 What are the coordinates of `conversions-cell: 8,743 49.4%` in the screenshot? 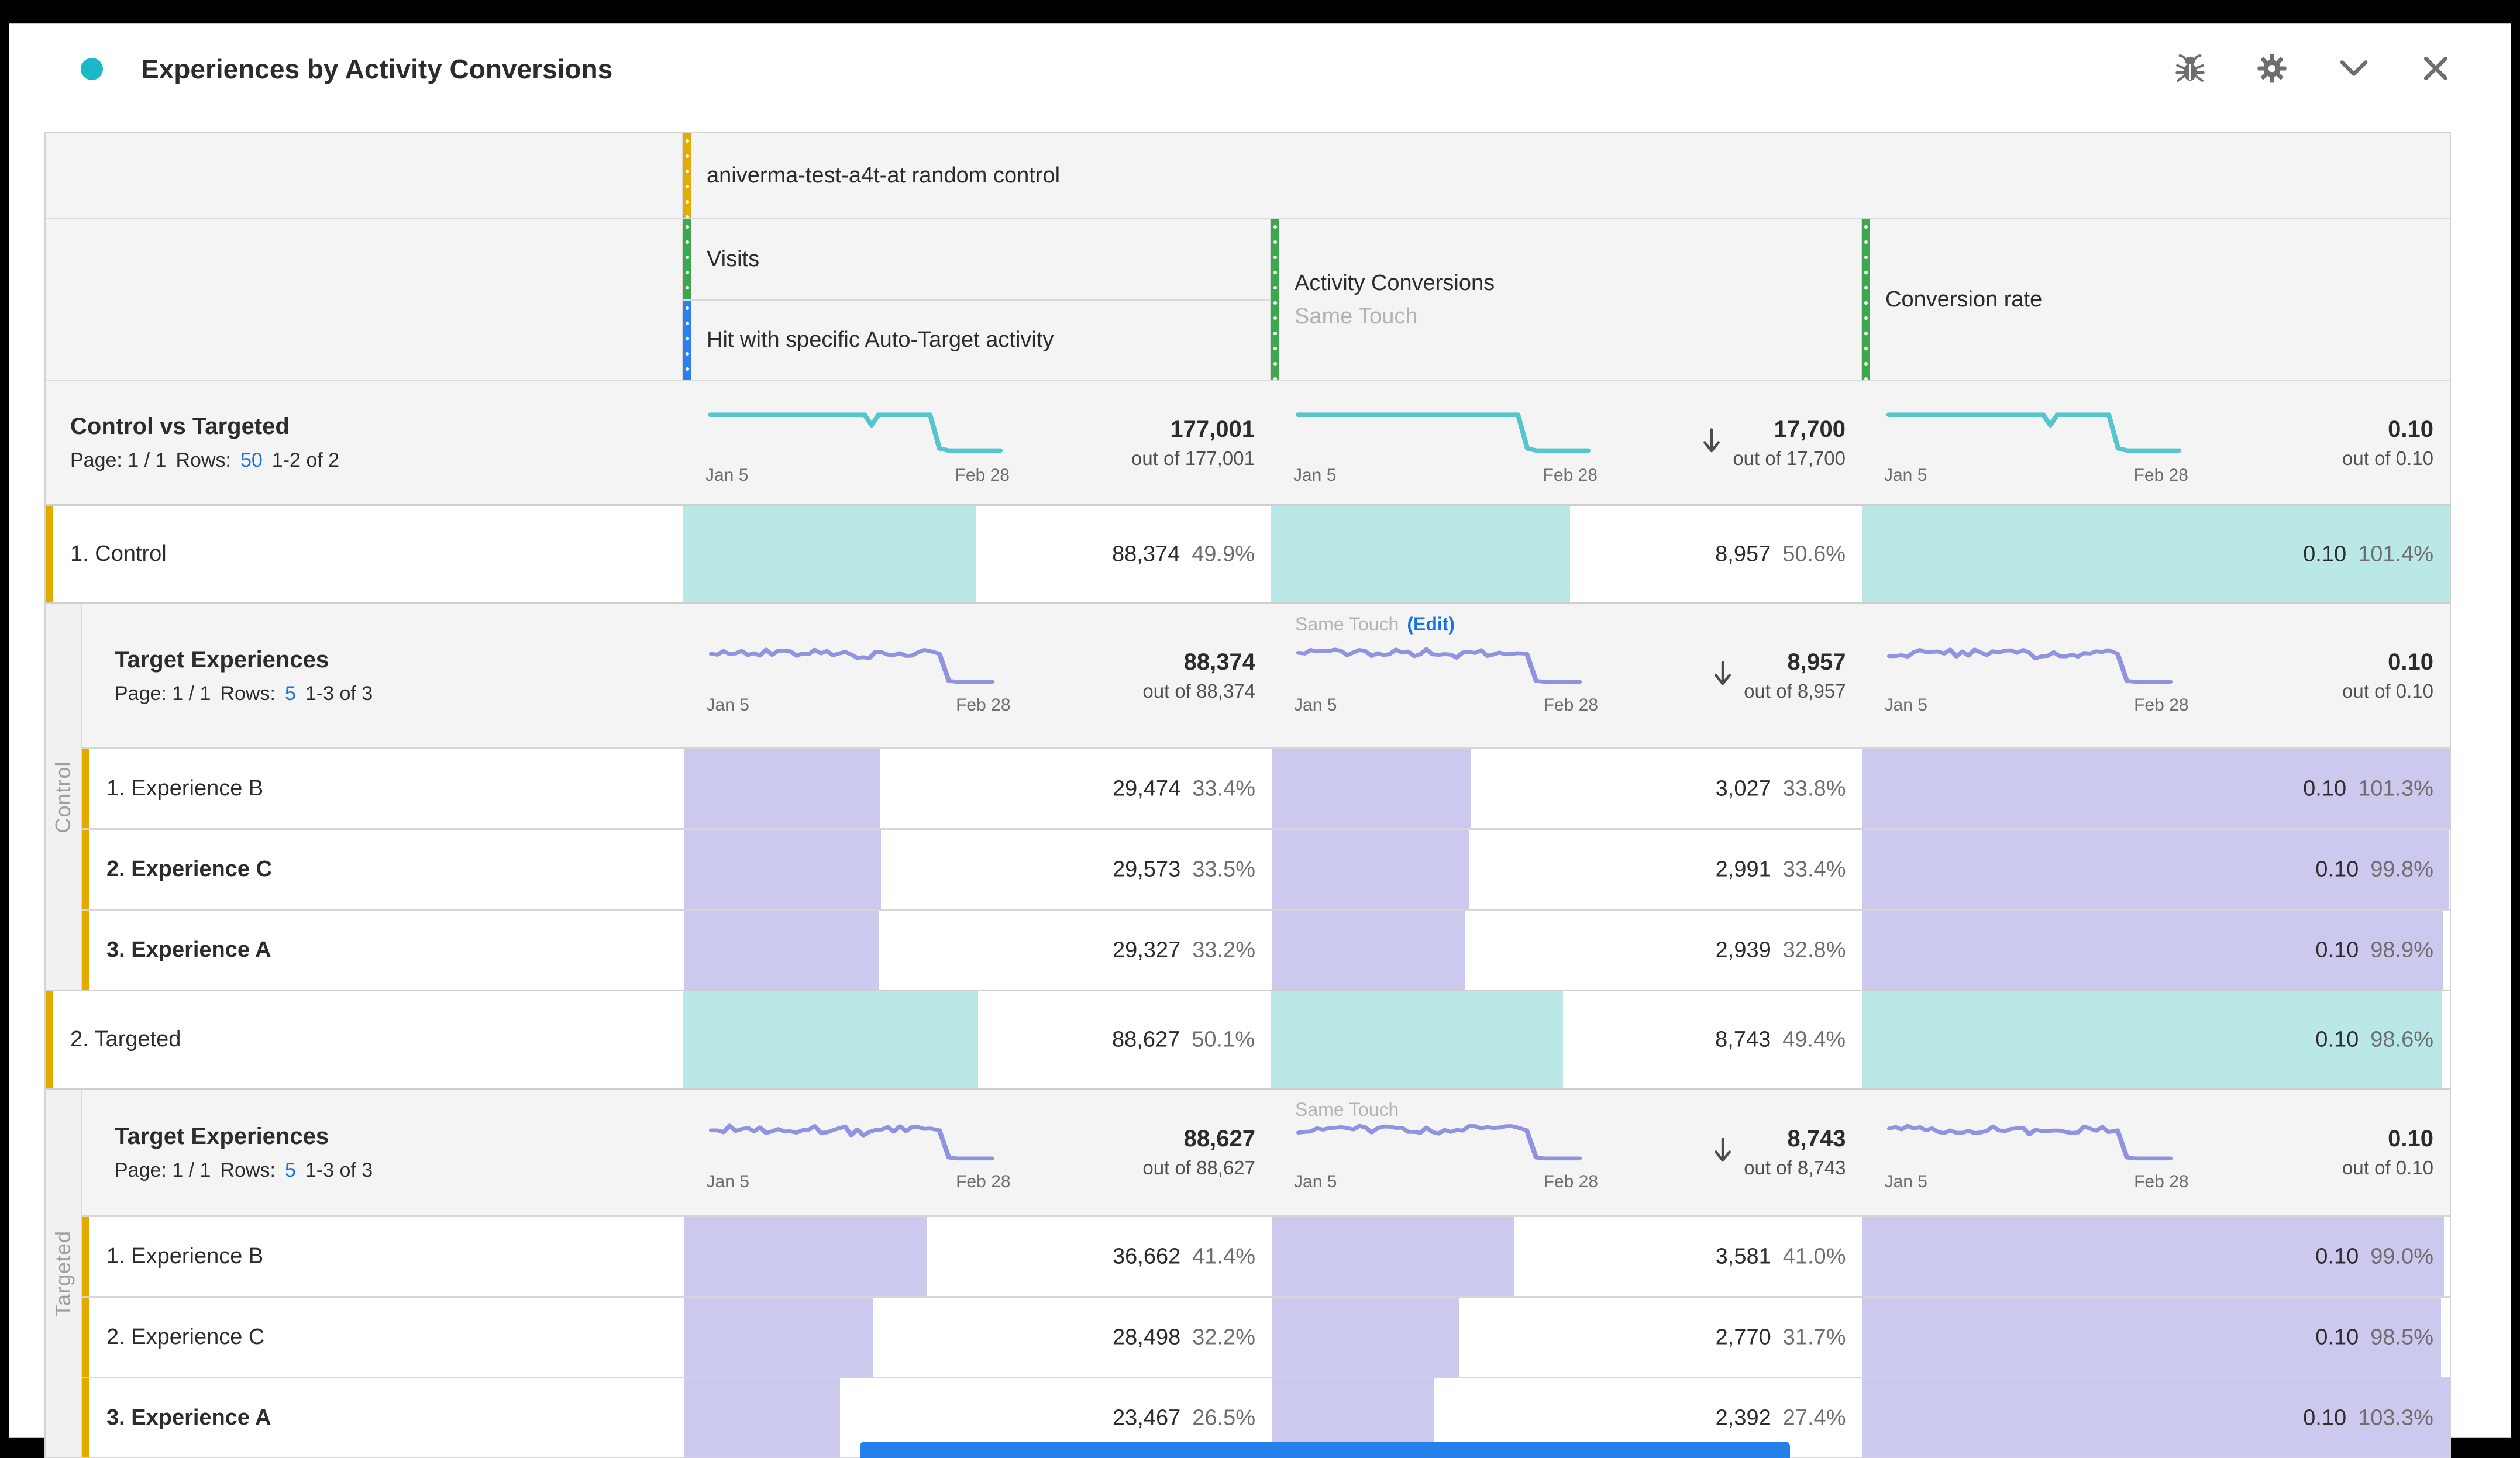 It's located at (1567, 1039).